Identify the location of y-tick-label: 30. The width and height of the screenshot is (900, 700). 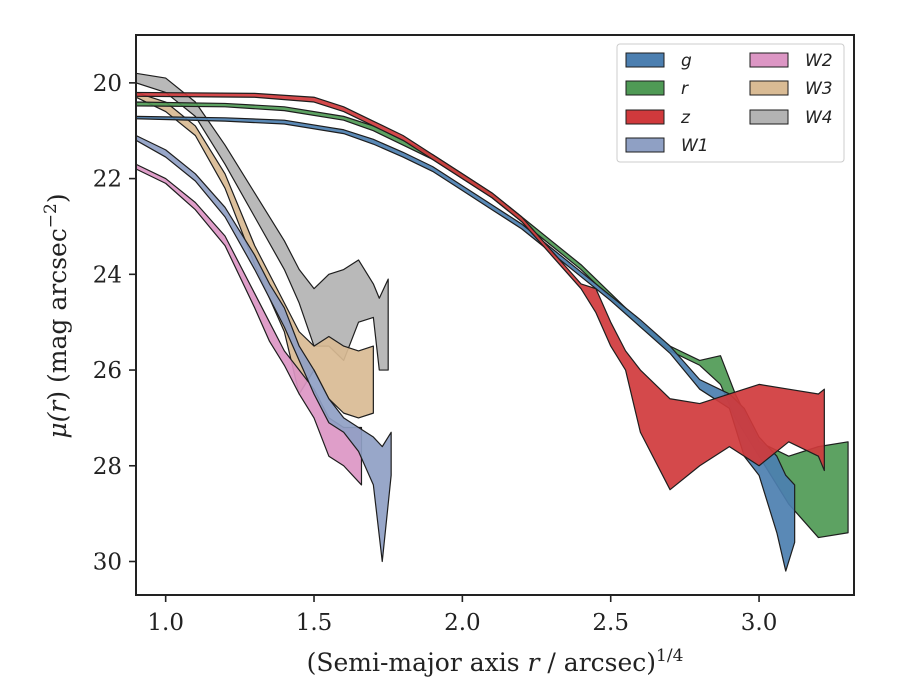
(107, 562).